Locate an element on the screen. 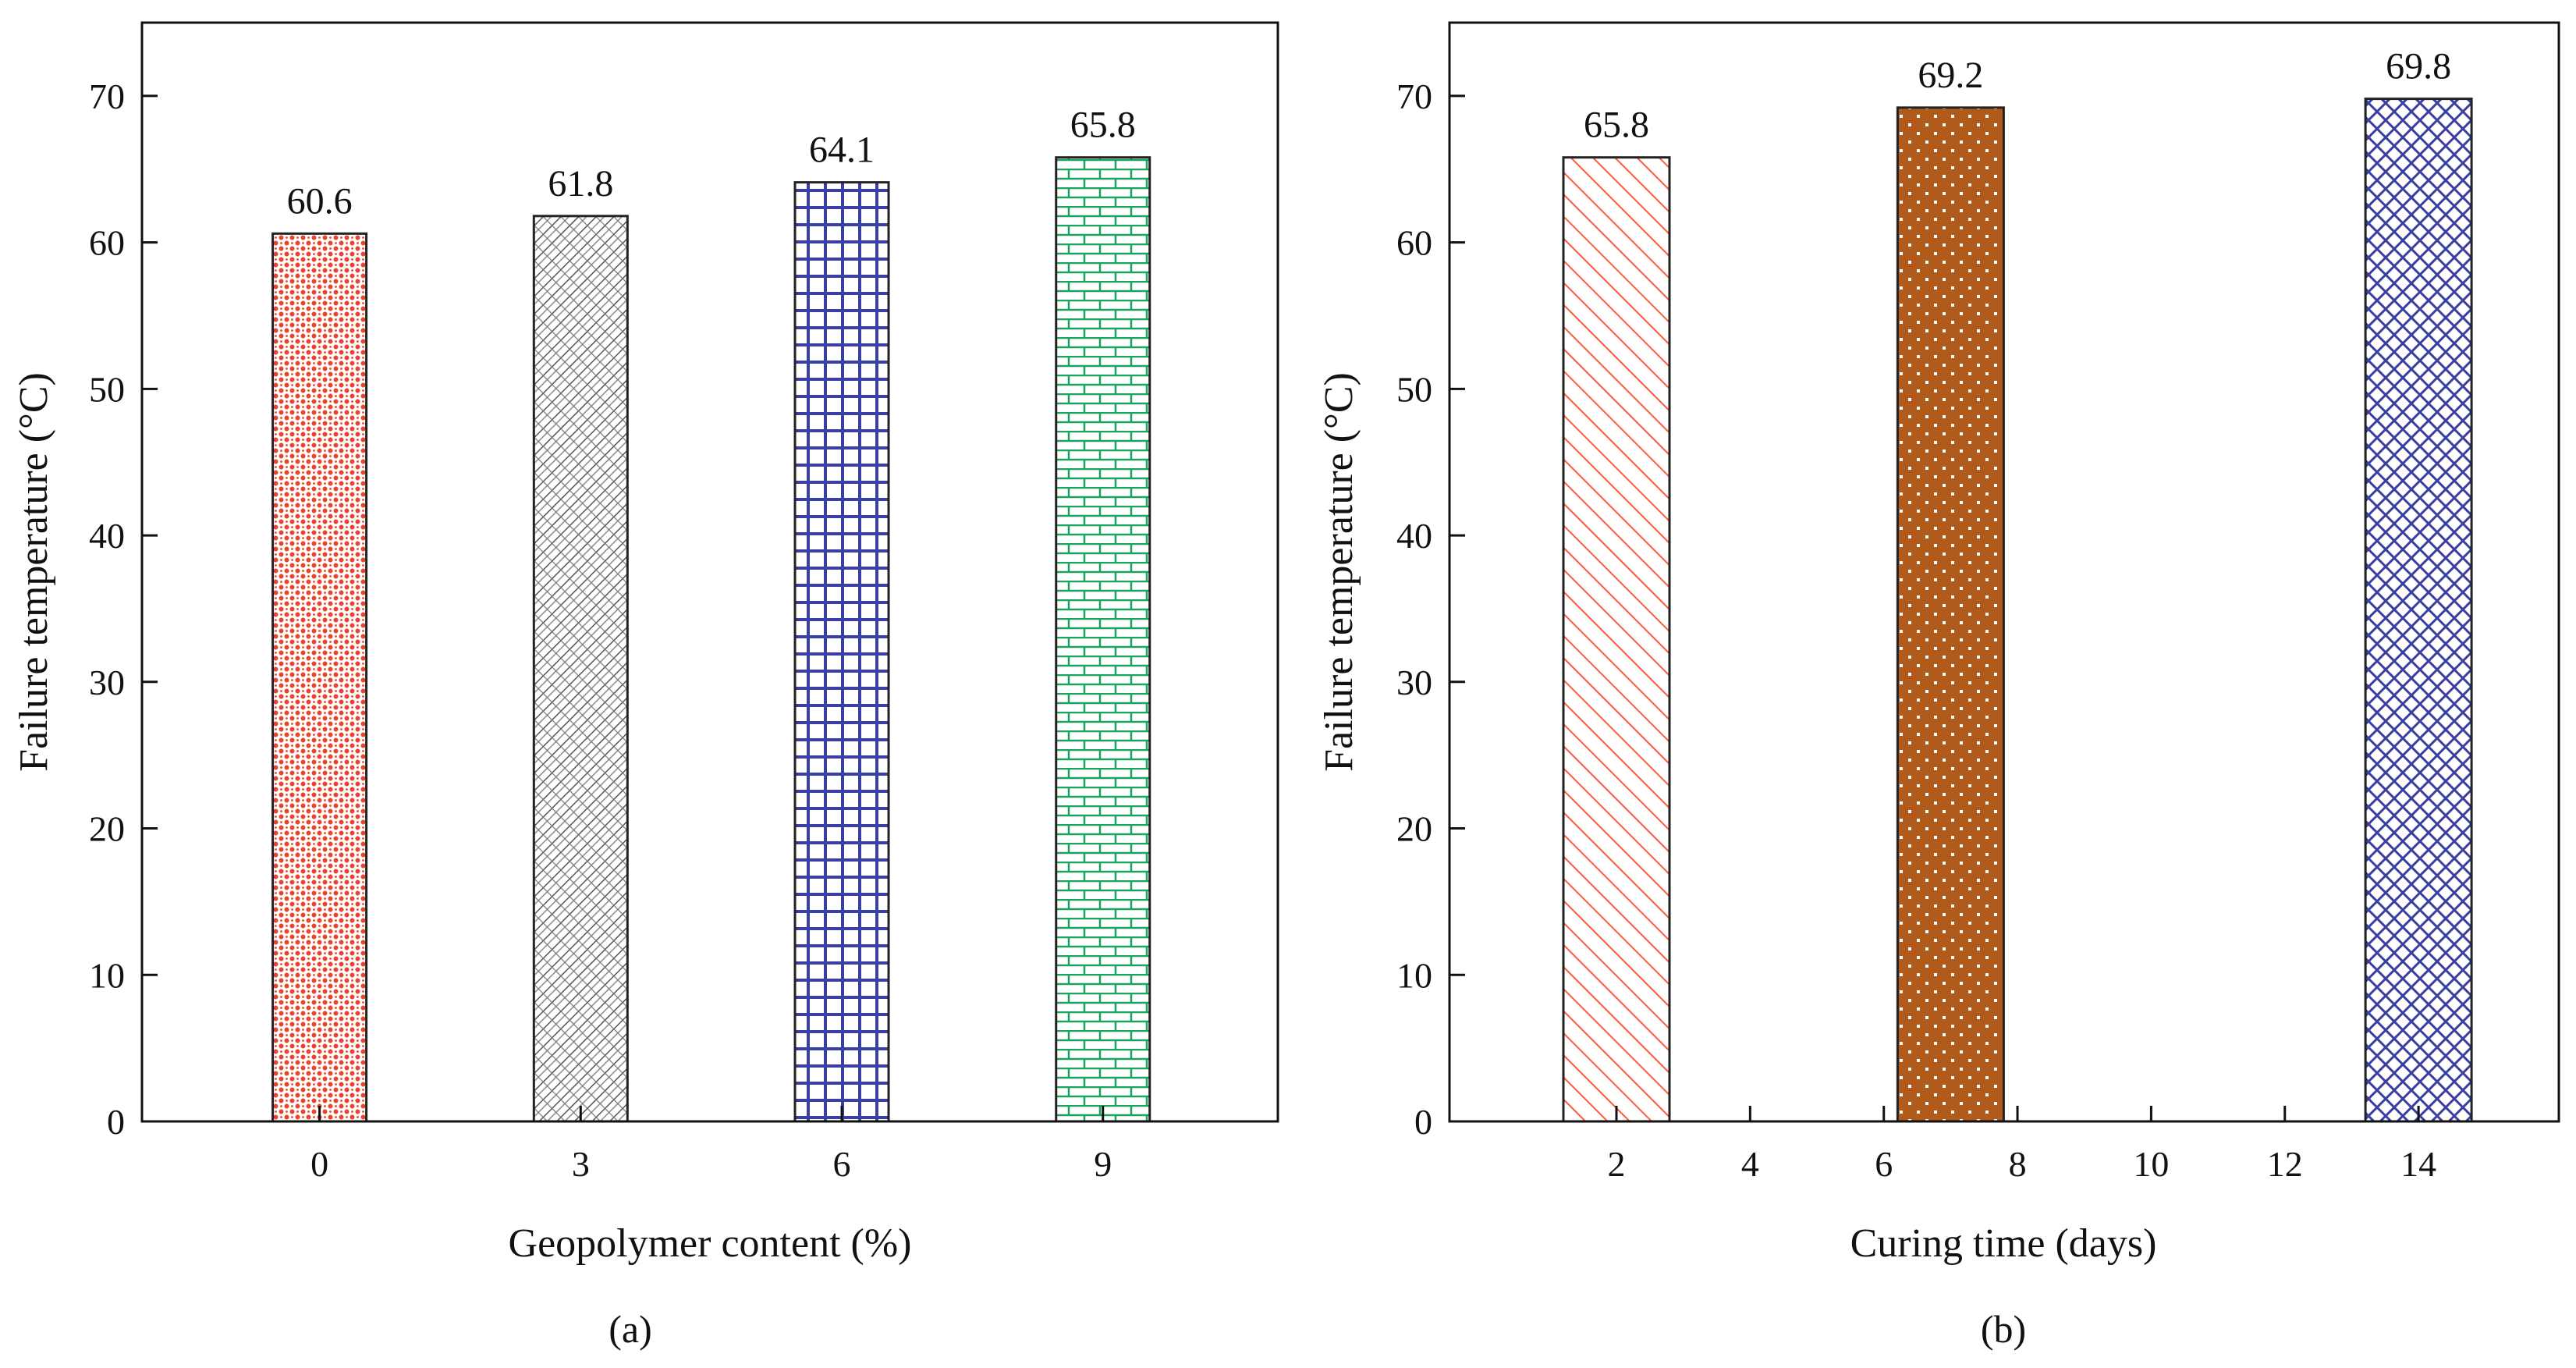  panel-a-y-tick-label-0: 0 is located at coordinates (116, 1122).